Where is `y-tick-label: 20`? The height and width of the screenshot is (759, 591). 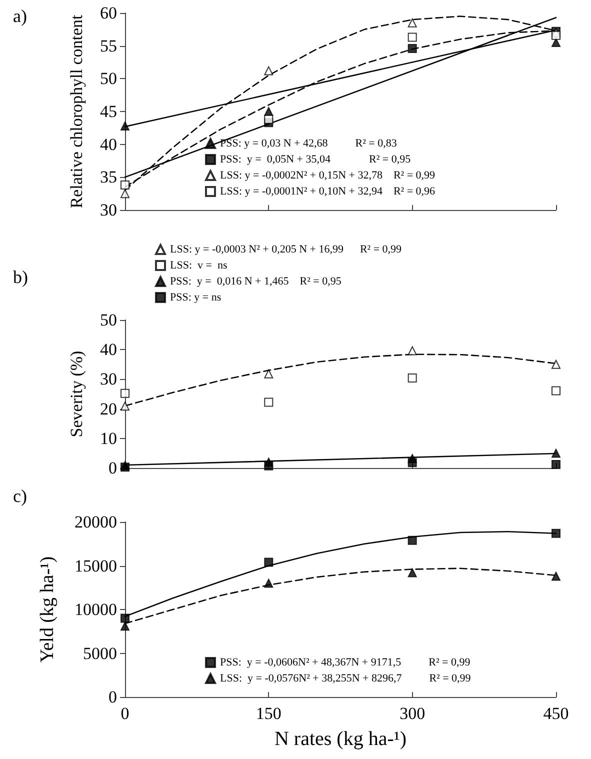
y-tick-label: 20 is located at coordinates (108, 408).